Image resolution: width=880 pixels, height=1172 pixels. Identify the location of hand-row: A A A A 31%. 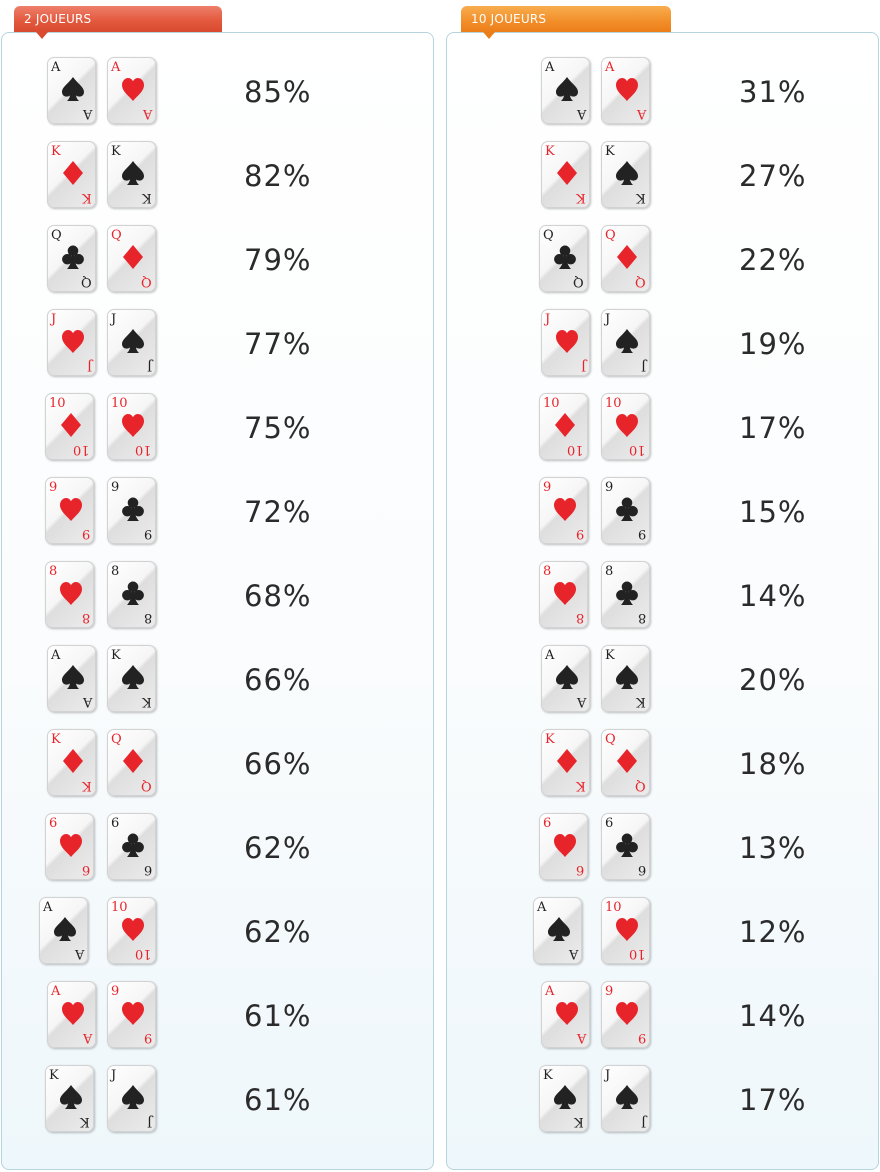
(662, 99).